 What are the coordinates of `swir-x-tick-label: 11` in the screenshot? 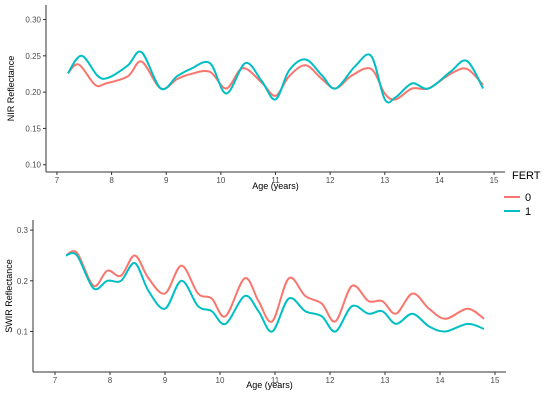 It's located at (275, 380).